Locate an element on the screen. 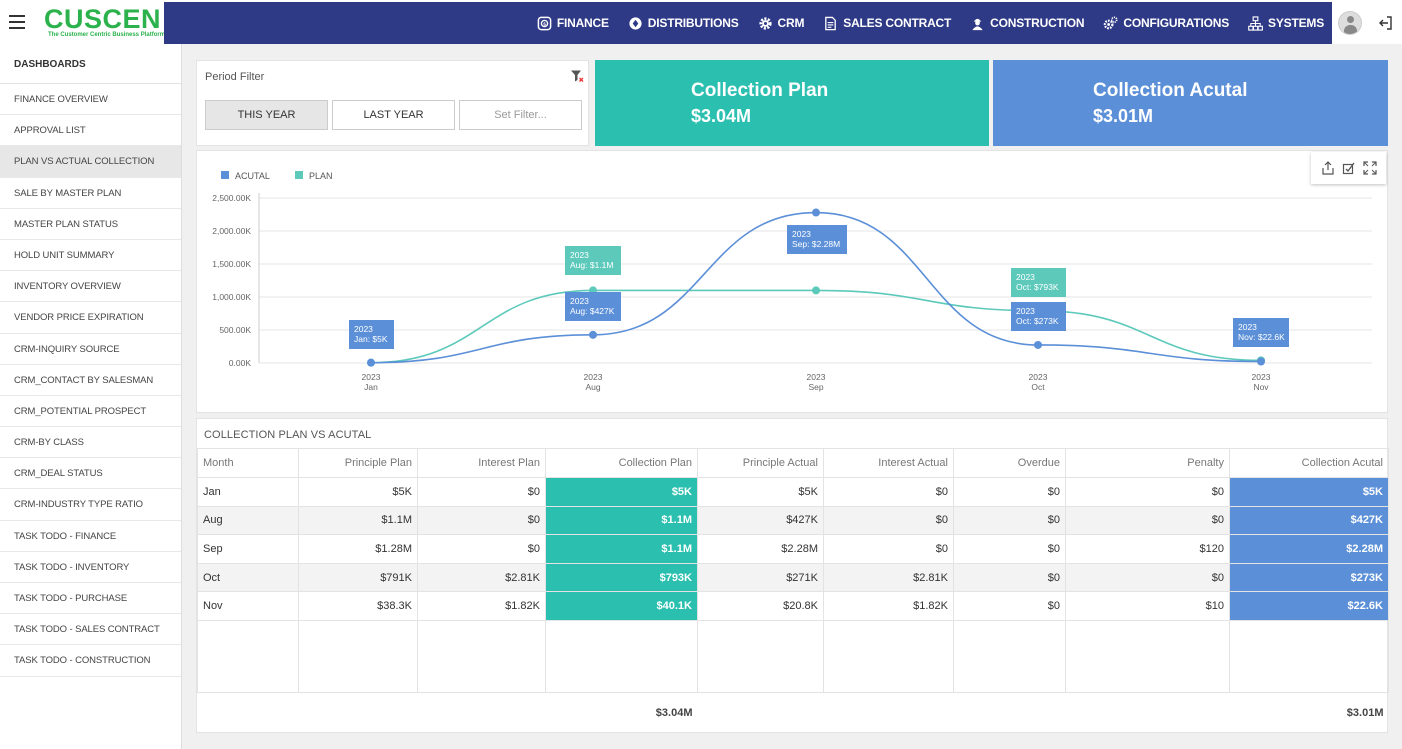 This screenshot has height=749, width=1402. this-year-button: THIS YEAR is located at coordinates (266, 115).